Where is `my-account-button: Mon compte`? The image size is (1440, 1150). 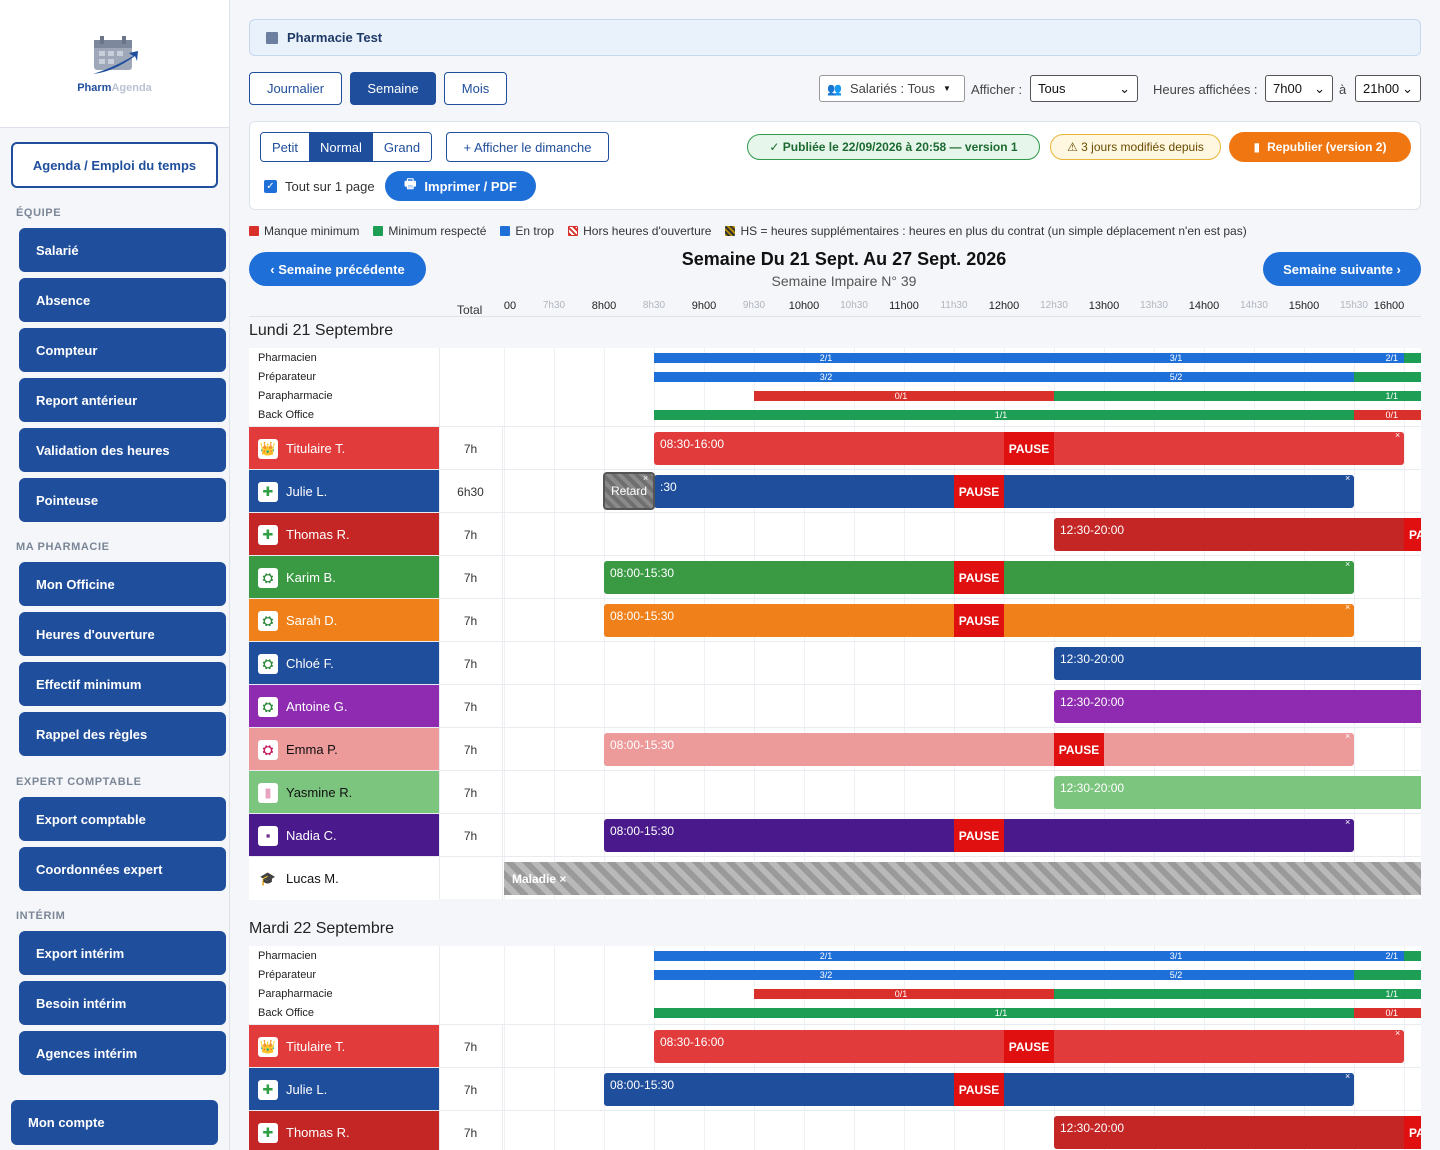 my-account-button: Mon compte is located at coordinates (114, 1122).